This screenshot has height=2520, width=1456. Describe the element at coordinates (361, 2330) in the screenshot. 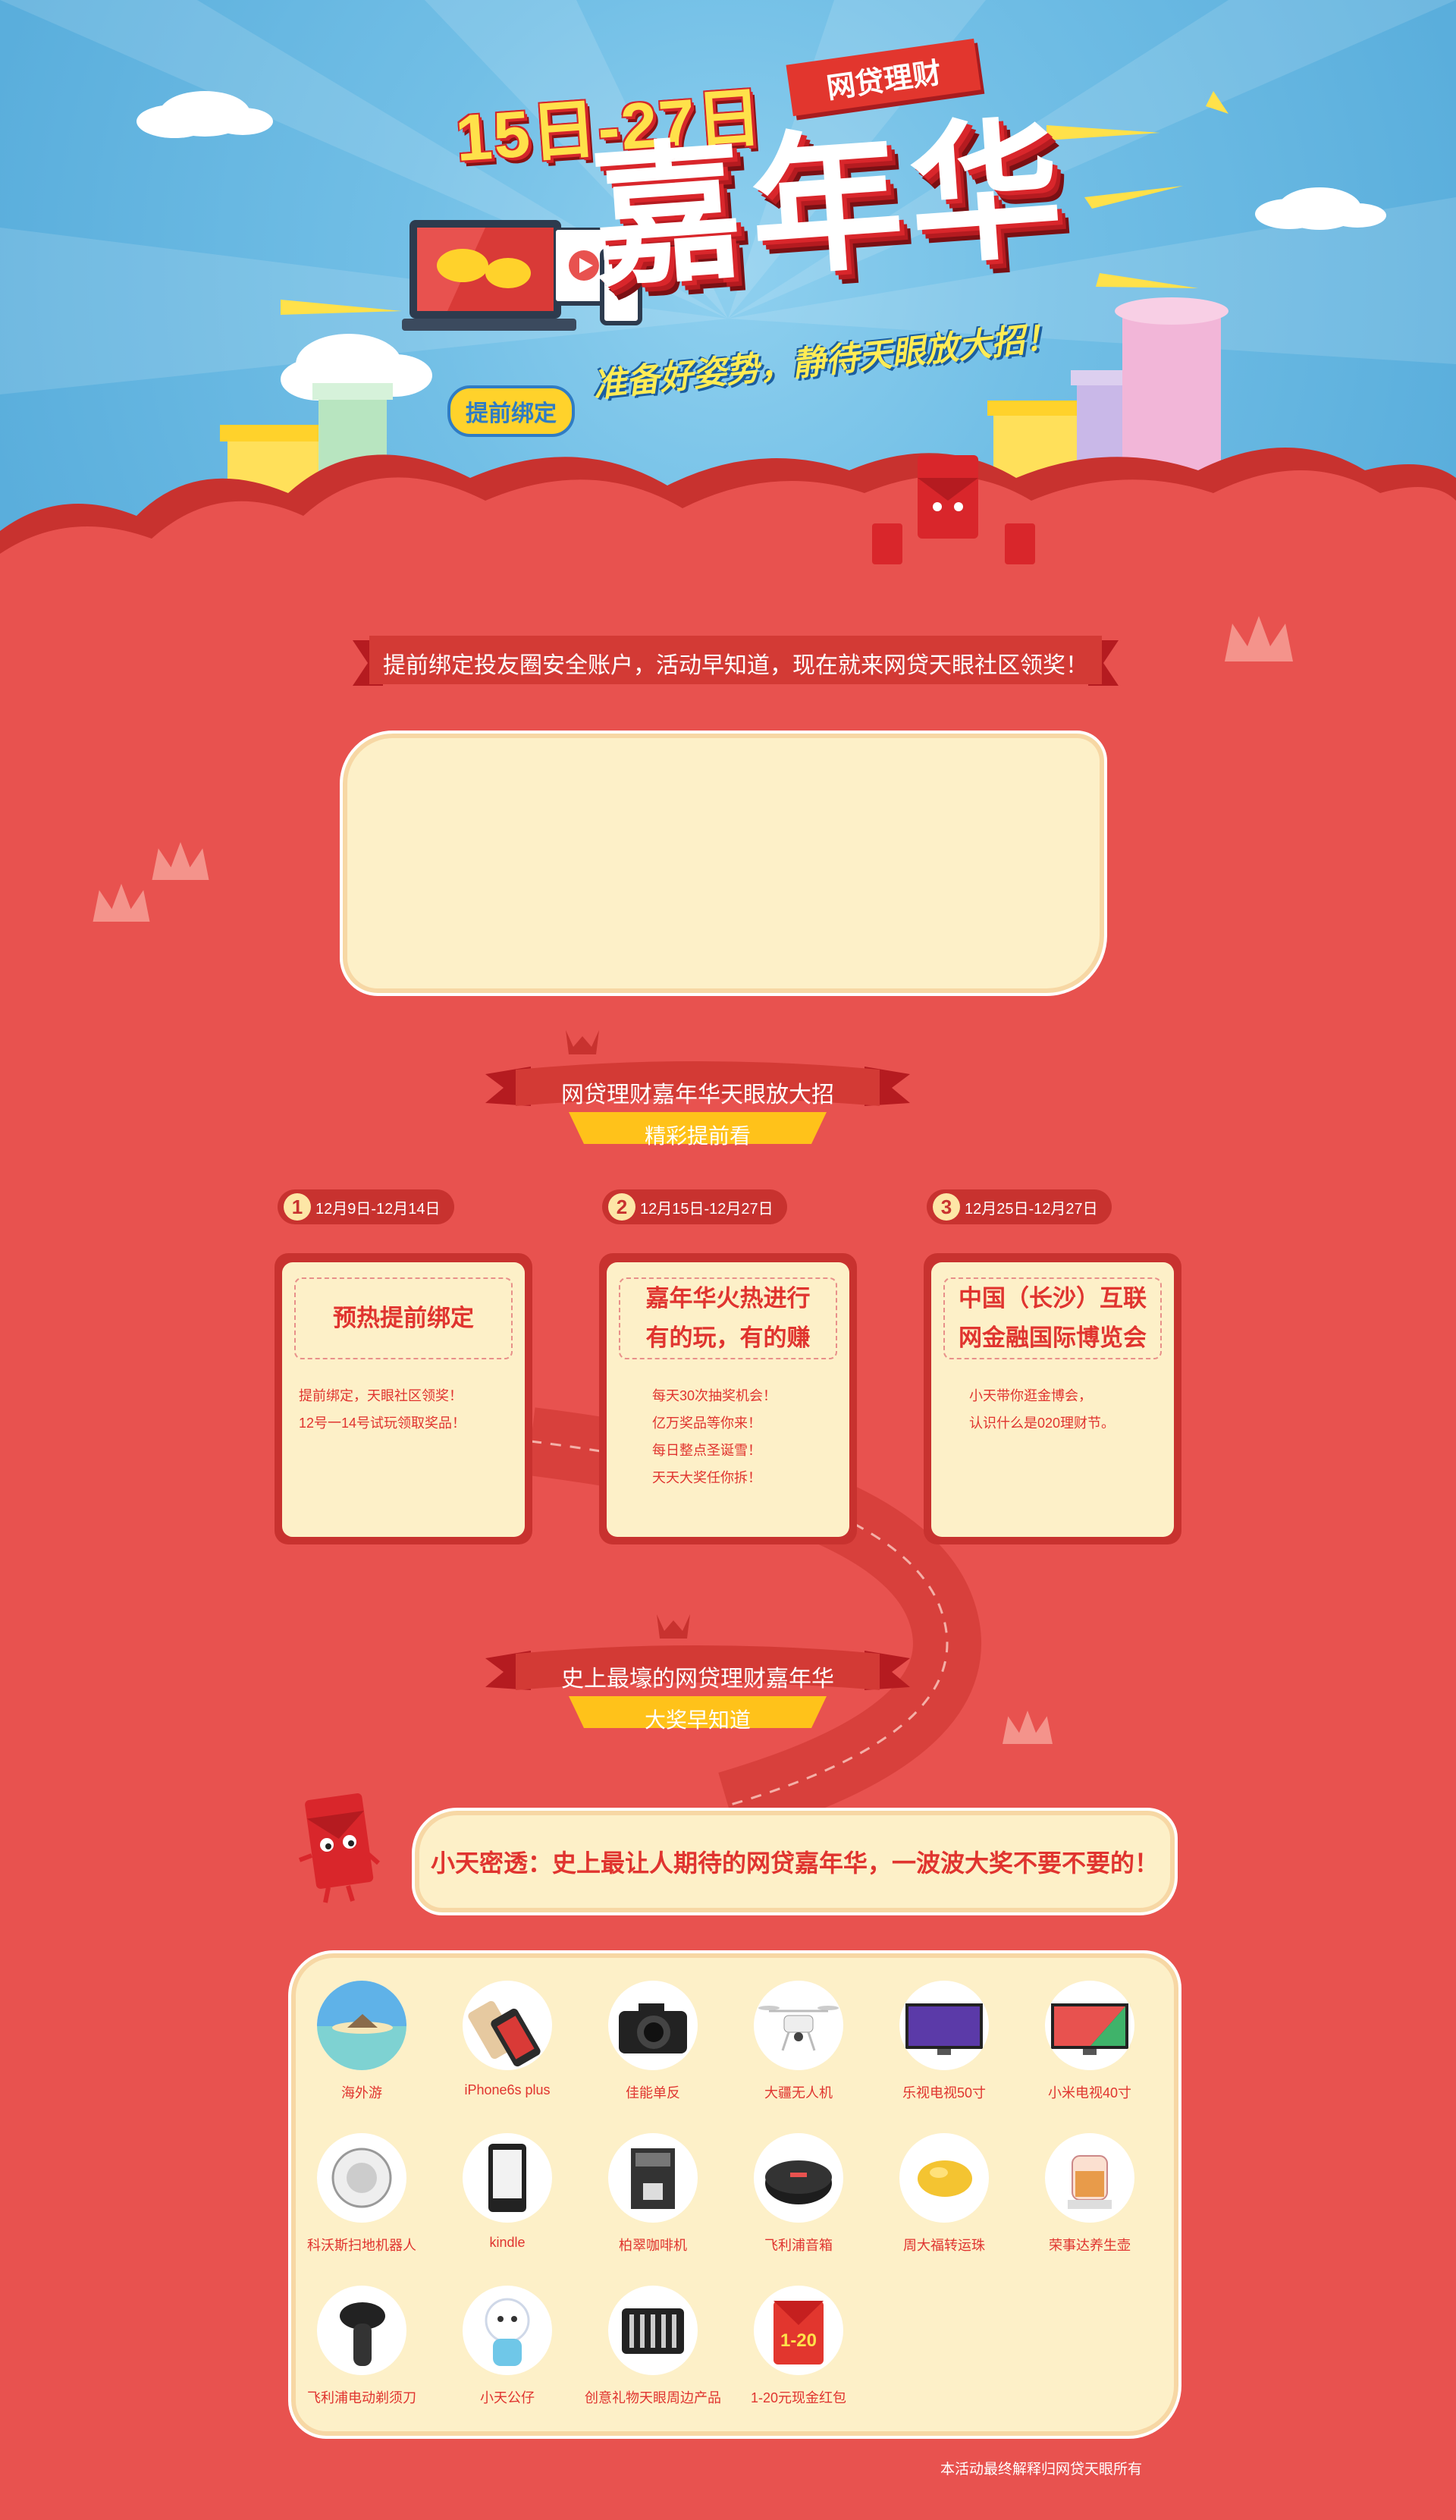

I see `shaver-icon` at that location.